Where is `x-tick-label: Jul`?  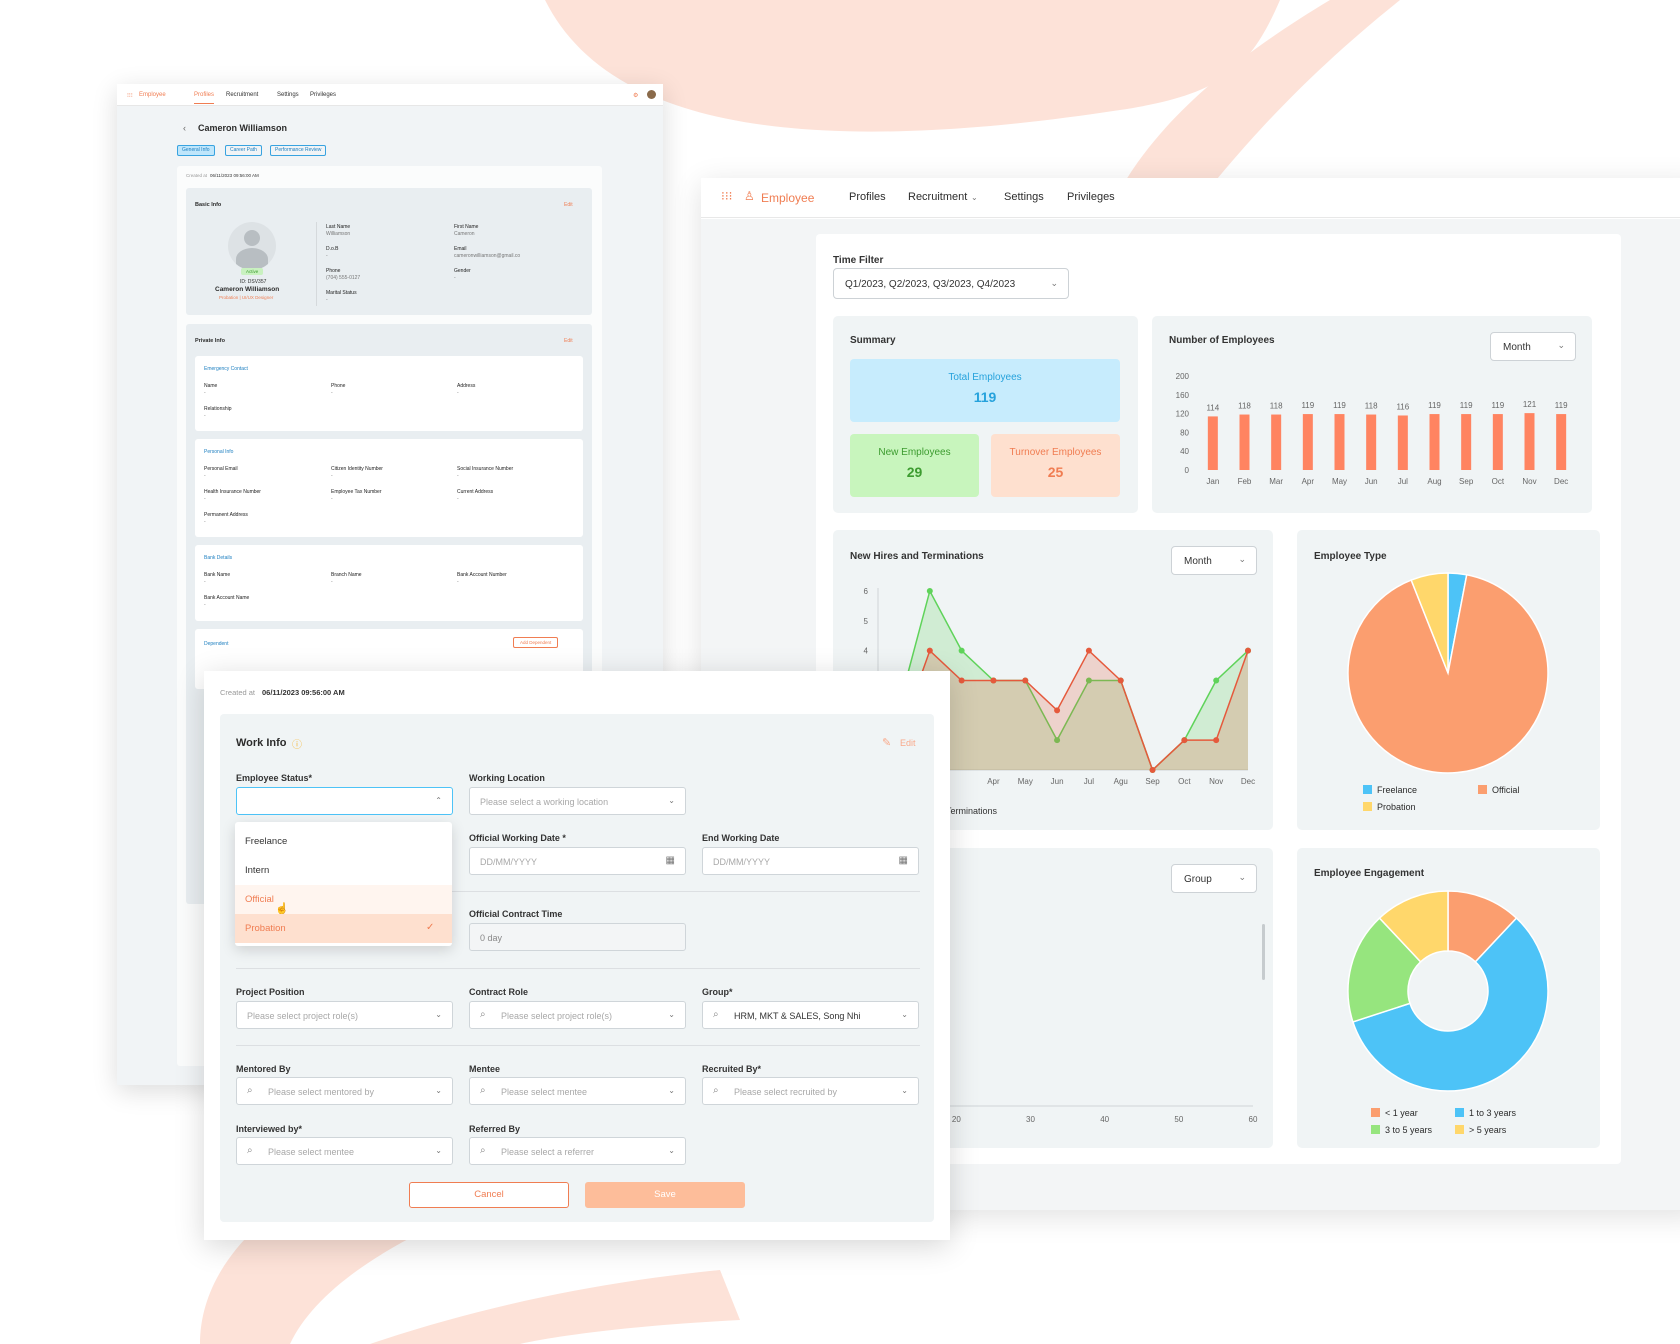
x-tick-label: Jul is located at coordinates (1089, 781).